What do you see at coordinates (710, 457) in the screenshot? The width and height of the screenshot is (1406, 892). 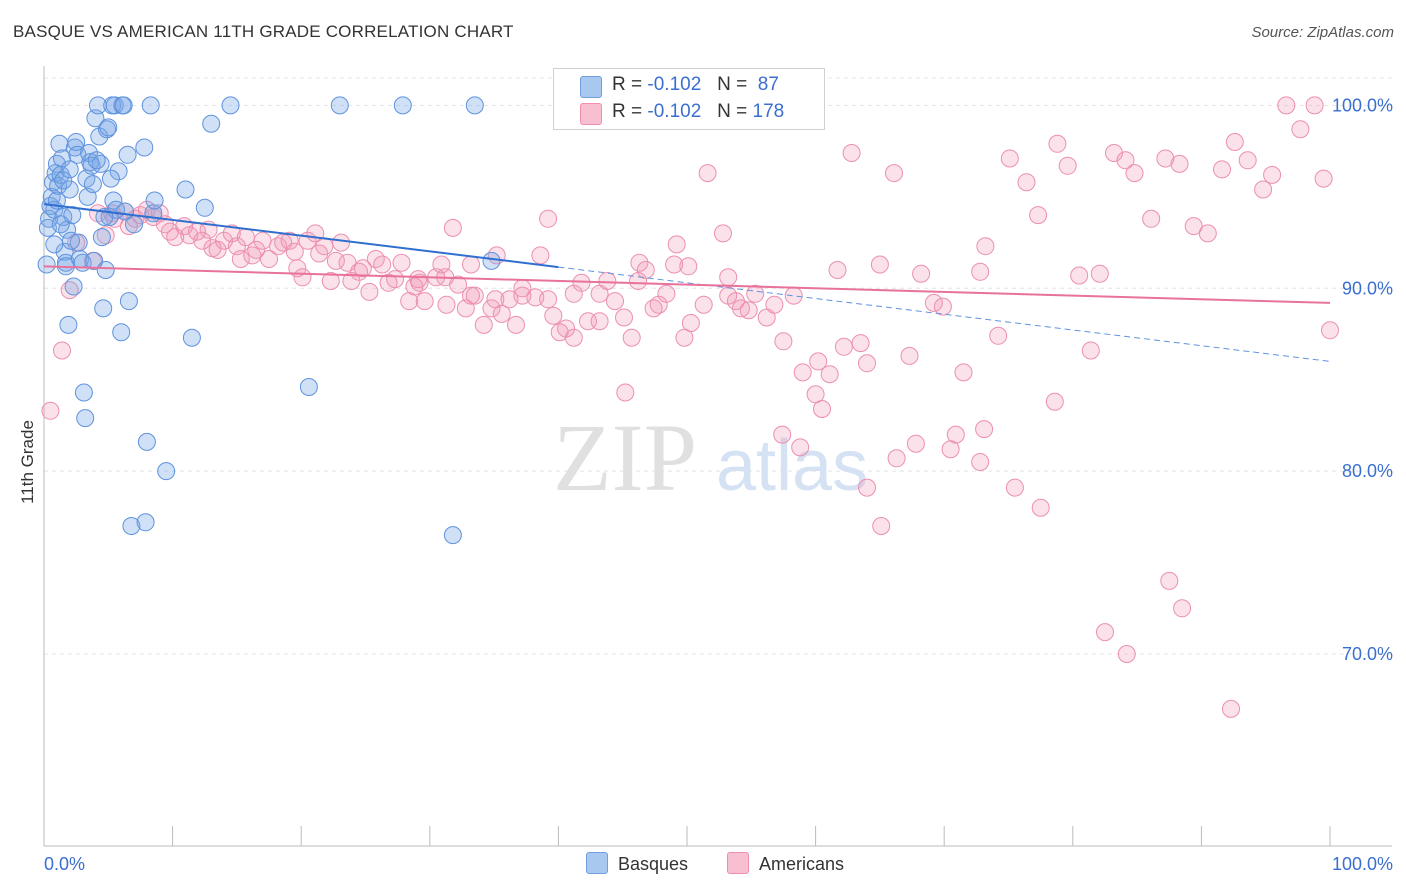 I see `watermark: ZIP atlas` at bounding box center [710, 457].